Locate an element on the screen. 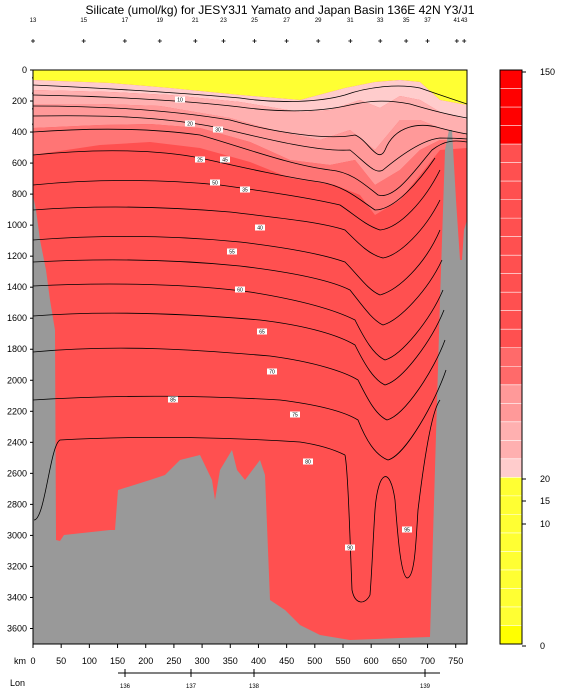 The image size is (564, 692). y-tick-label: 3200 is located at coordinates (17, 566).